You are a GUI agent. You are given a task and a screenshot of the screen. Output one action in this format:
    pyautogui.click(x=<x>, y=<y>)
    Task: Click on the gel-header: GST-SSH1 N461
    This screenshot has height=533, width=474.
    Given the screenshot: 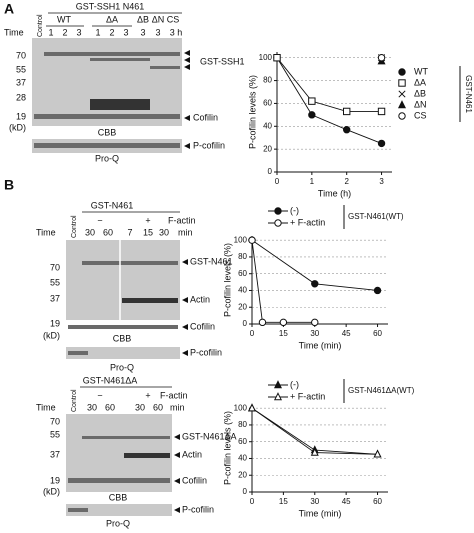 What is the action you would take?
    pyautogui.click(x=110, y=6)
    